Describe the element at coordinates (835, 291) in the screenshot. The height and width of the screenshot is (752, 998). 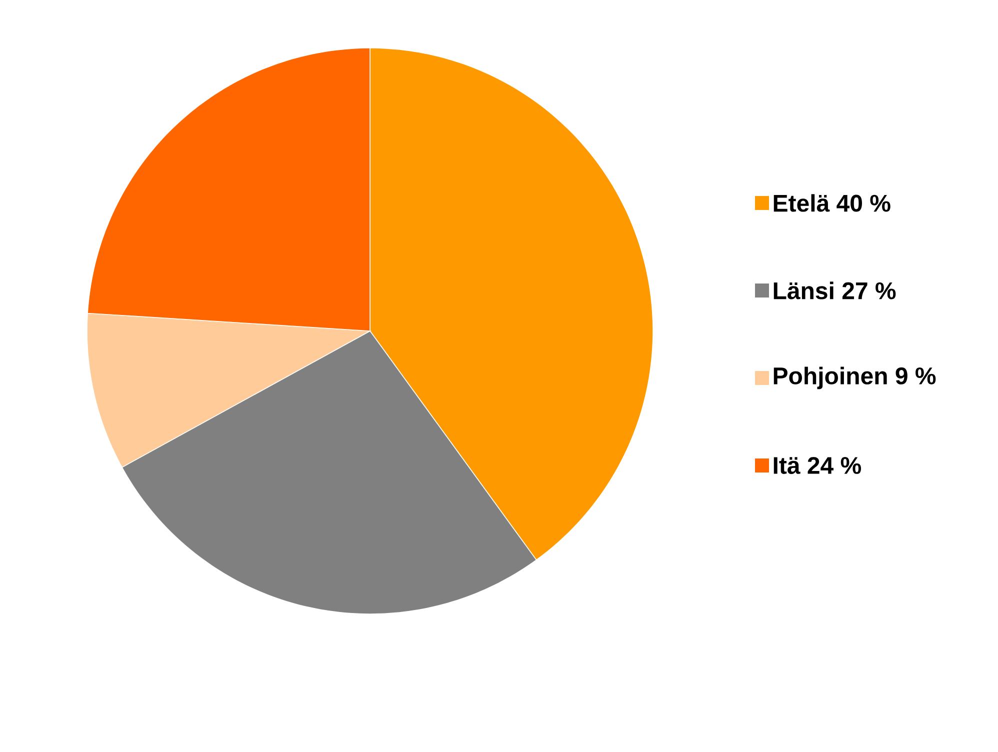
I see `legend-label: Länsi 27 %` at that location.